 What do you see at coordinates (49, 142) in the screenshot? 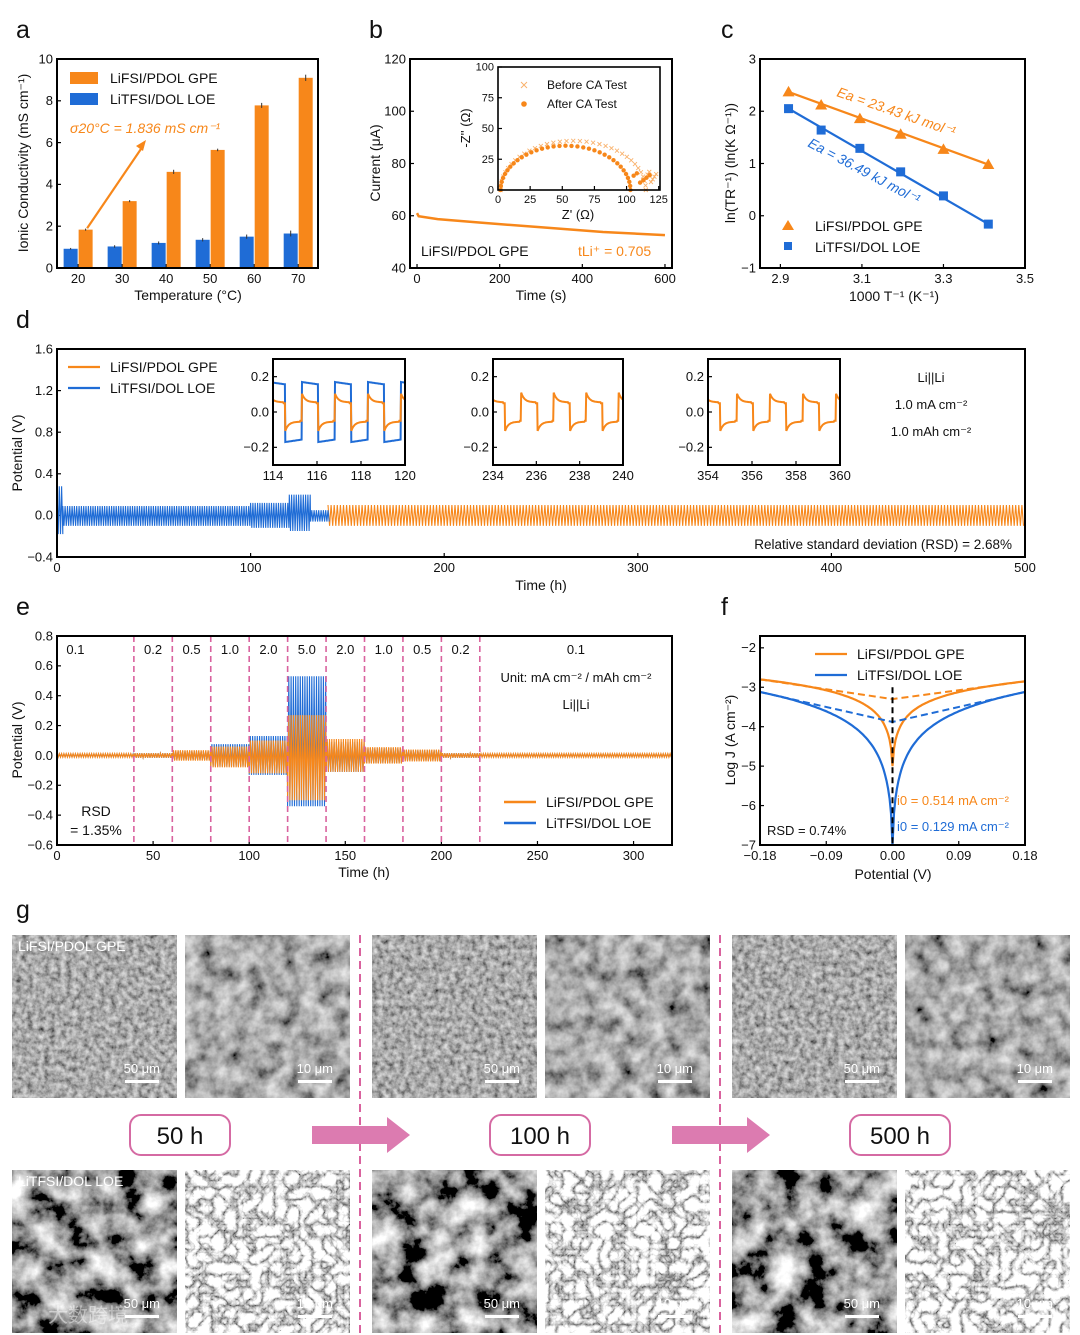
I see `y-tick-label: 6` at bounding box center [49, 142].